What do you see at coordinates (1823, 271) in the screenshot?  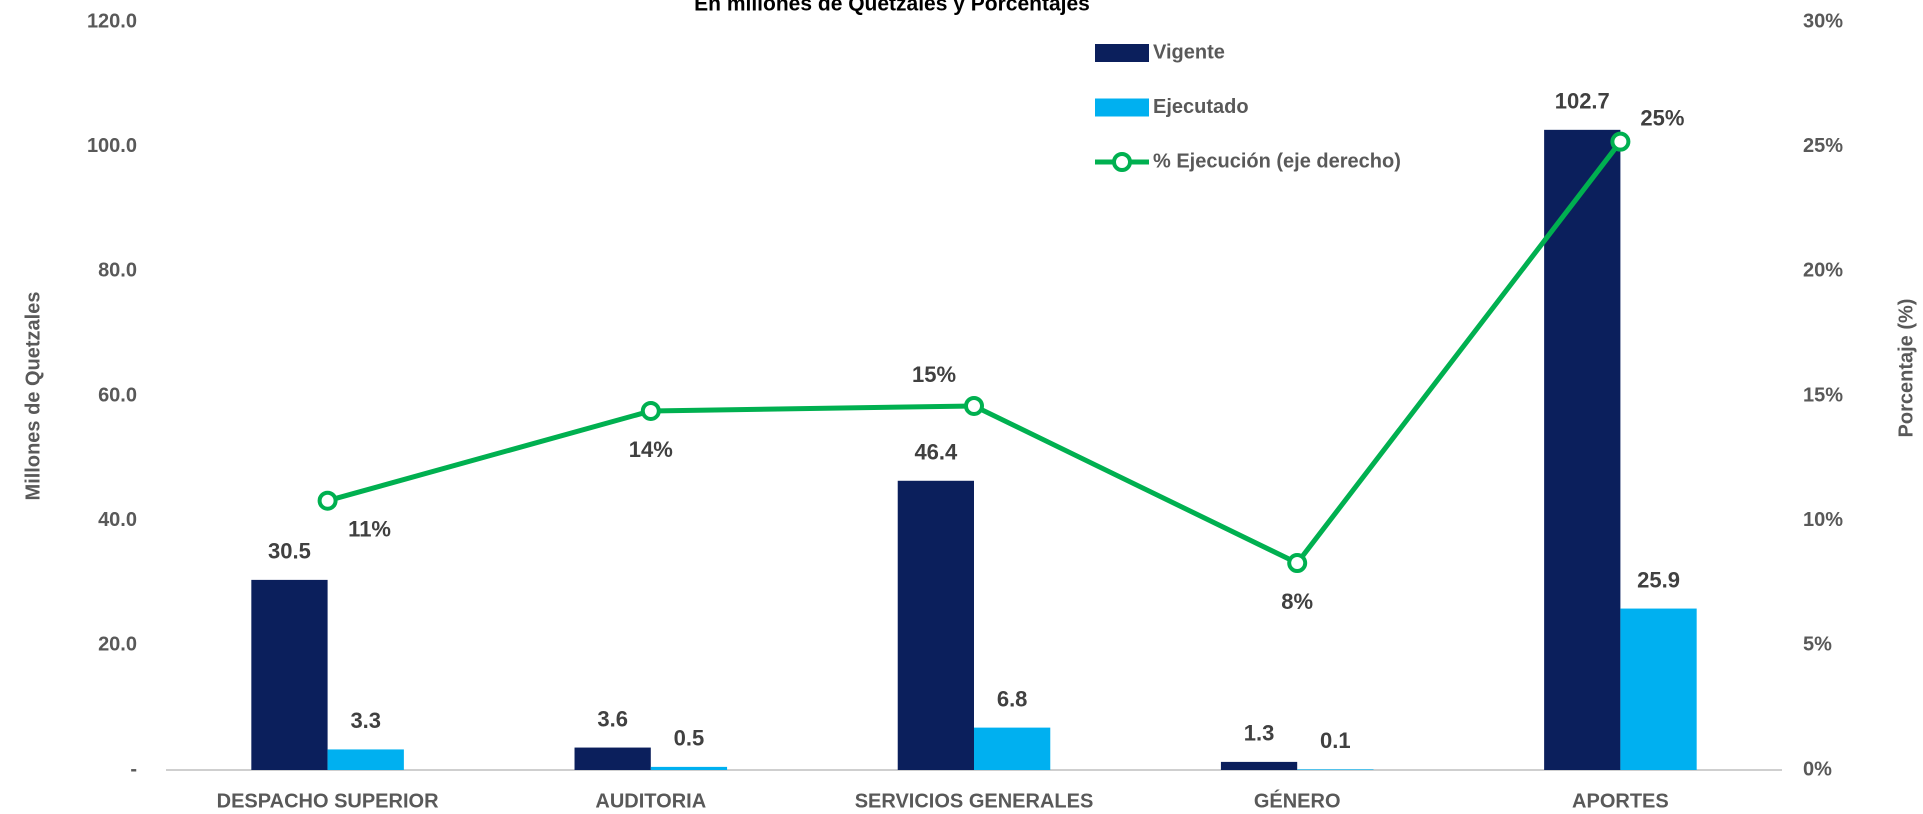 I see `y2-tick-label: 20%` at bounding box center [1823, 271].